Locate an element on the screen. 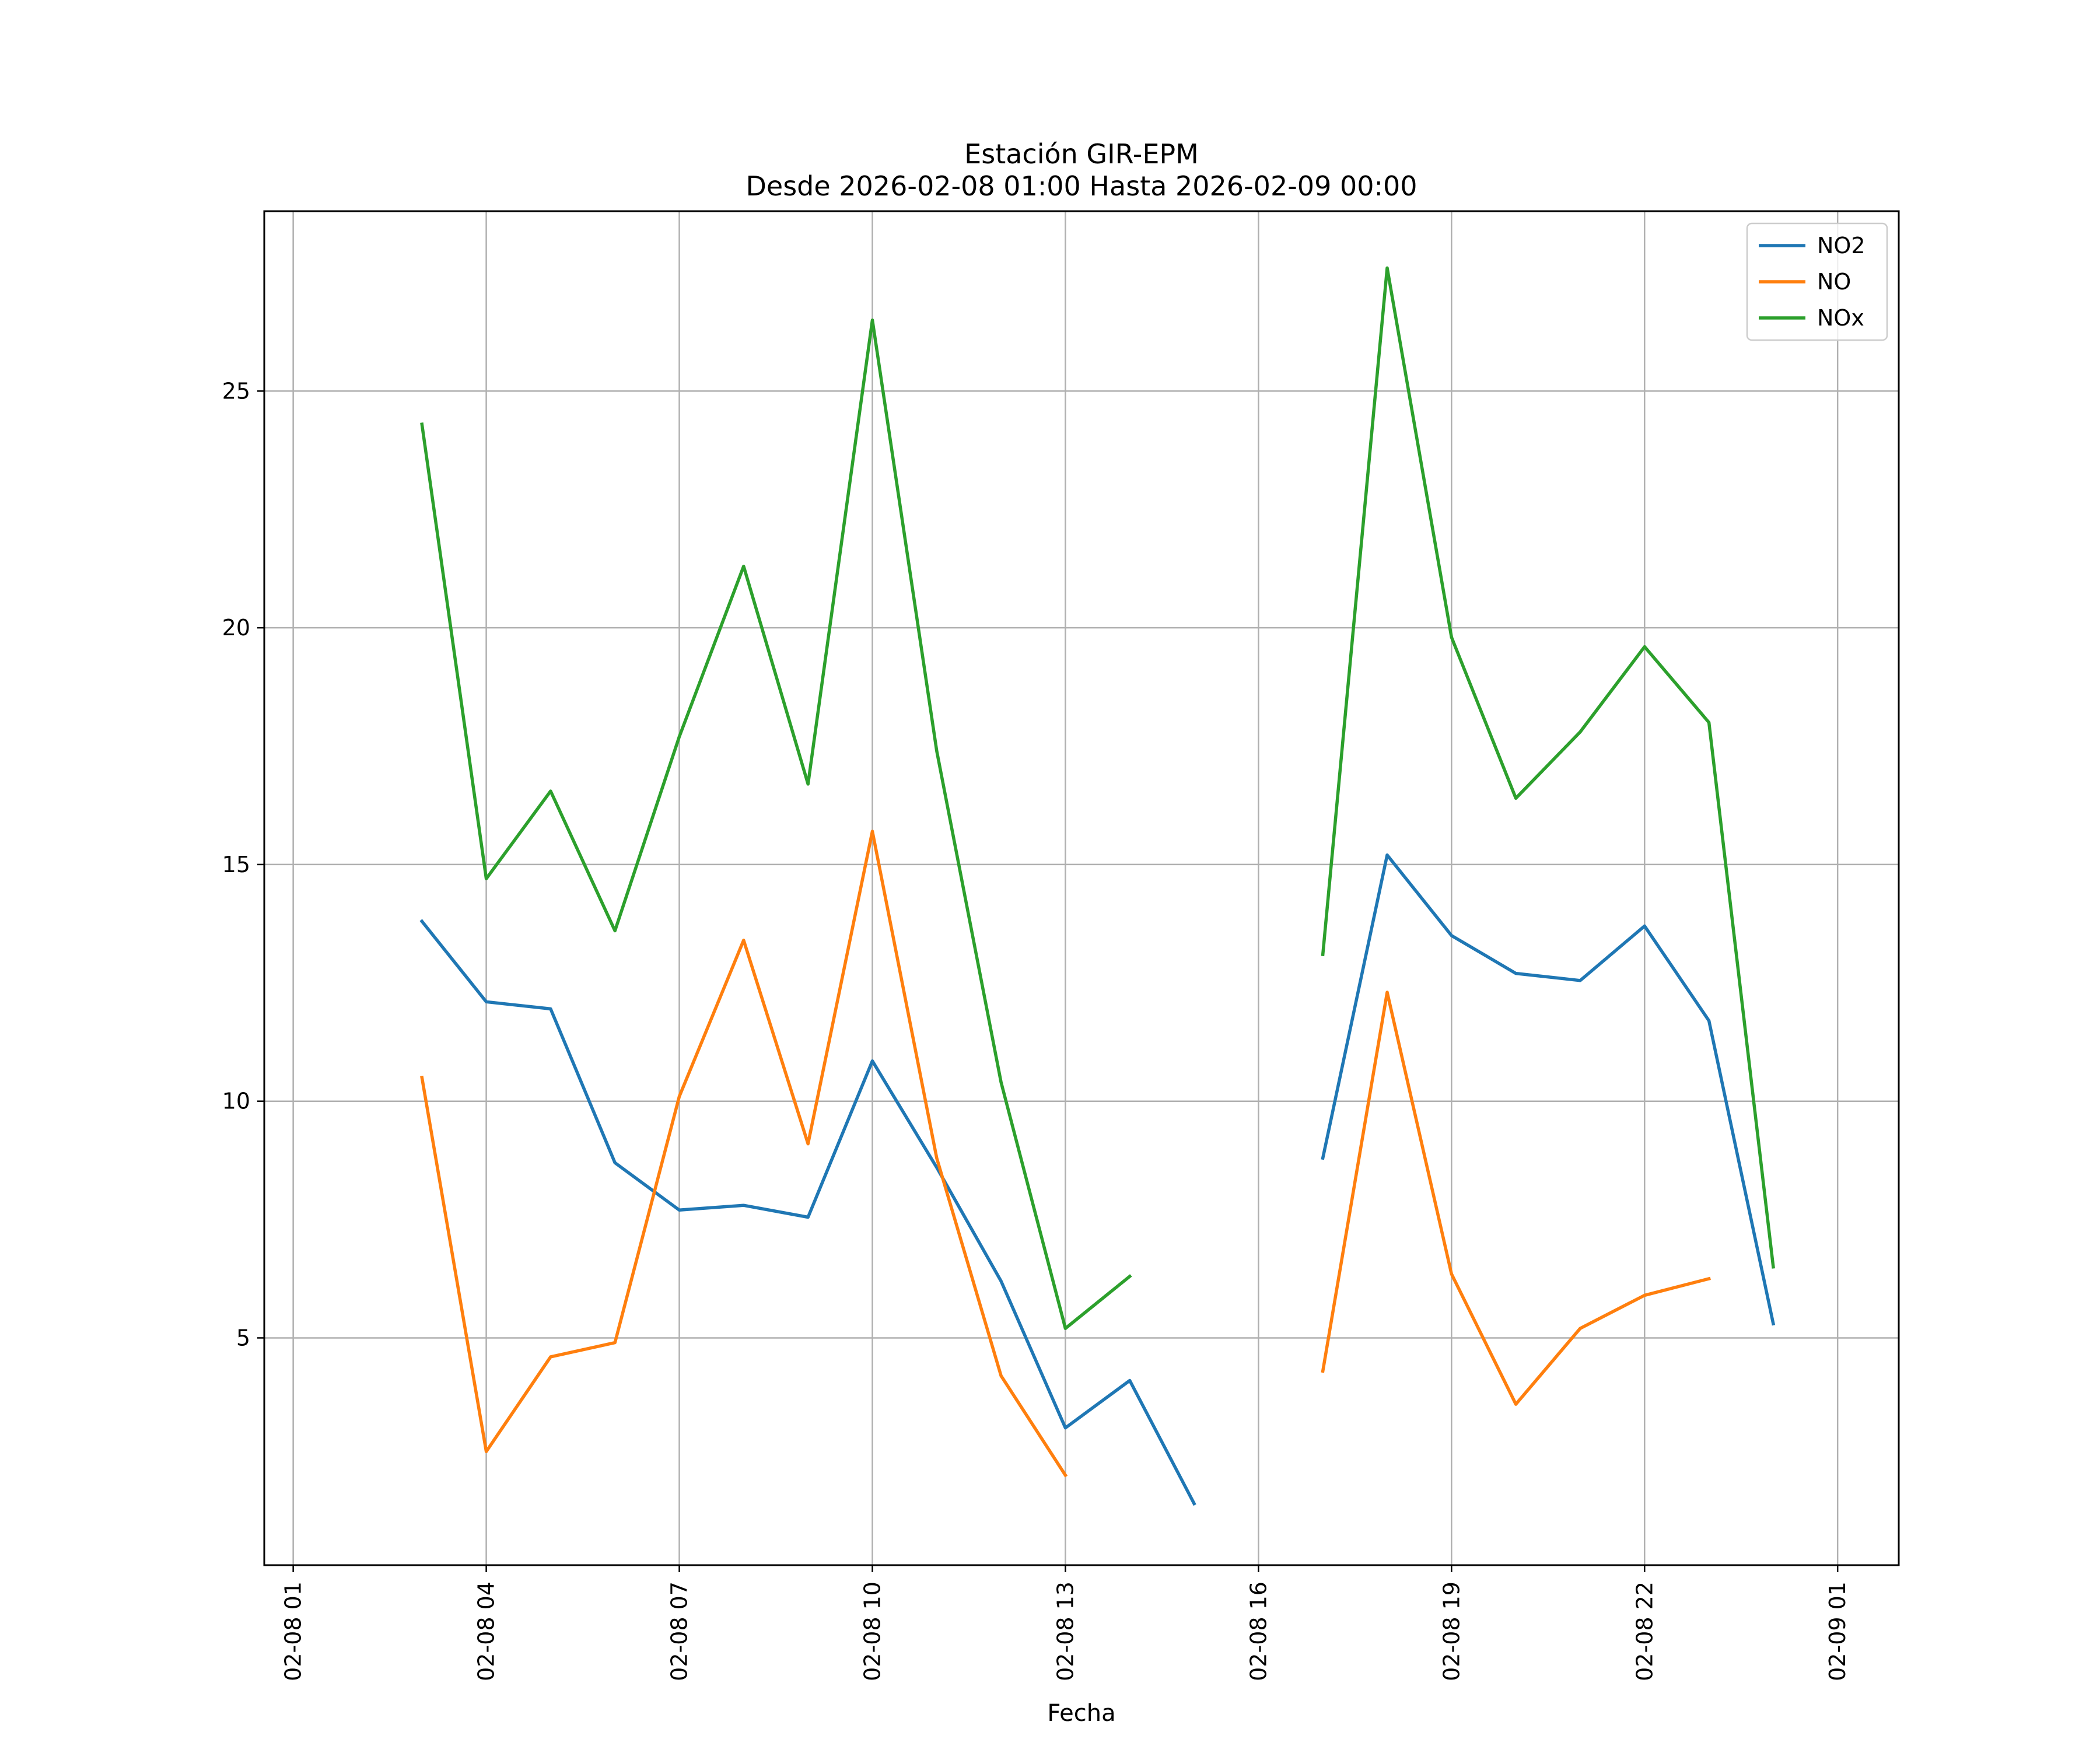 The width and height of the screenshot is (2100, 1753). y-tick-label: 25 is located at coordinates (236, 391).